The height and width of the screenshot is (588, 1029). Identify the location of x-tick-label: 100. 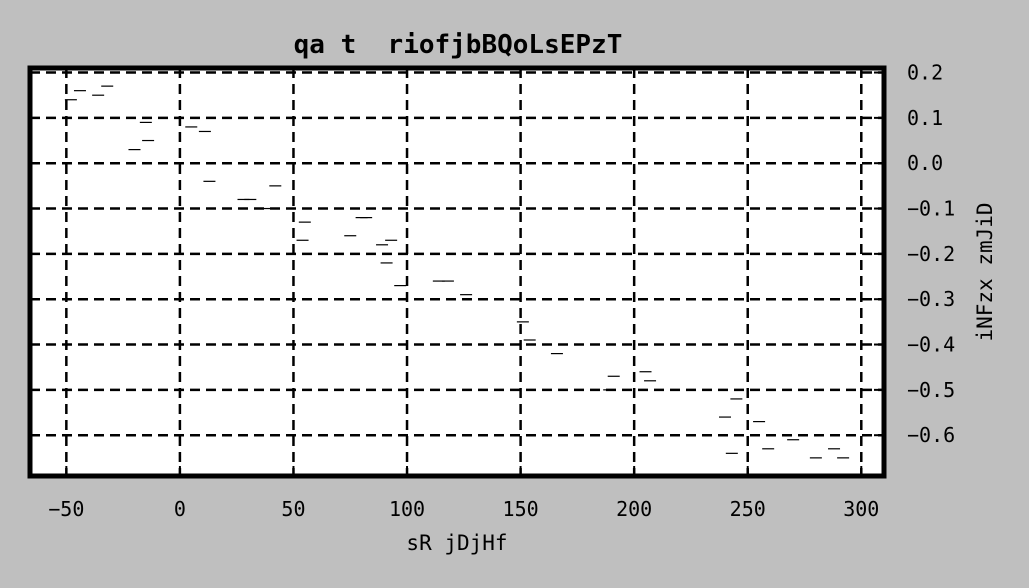
(407, 509).